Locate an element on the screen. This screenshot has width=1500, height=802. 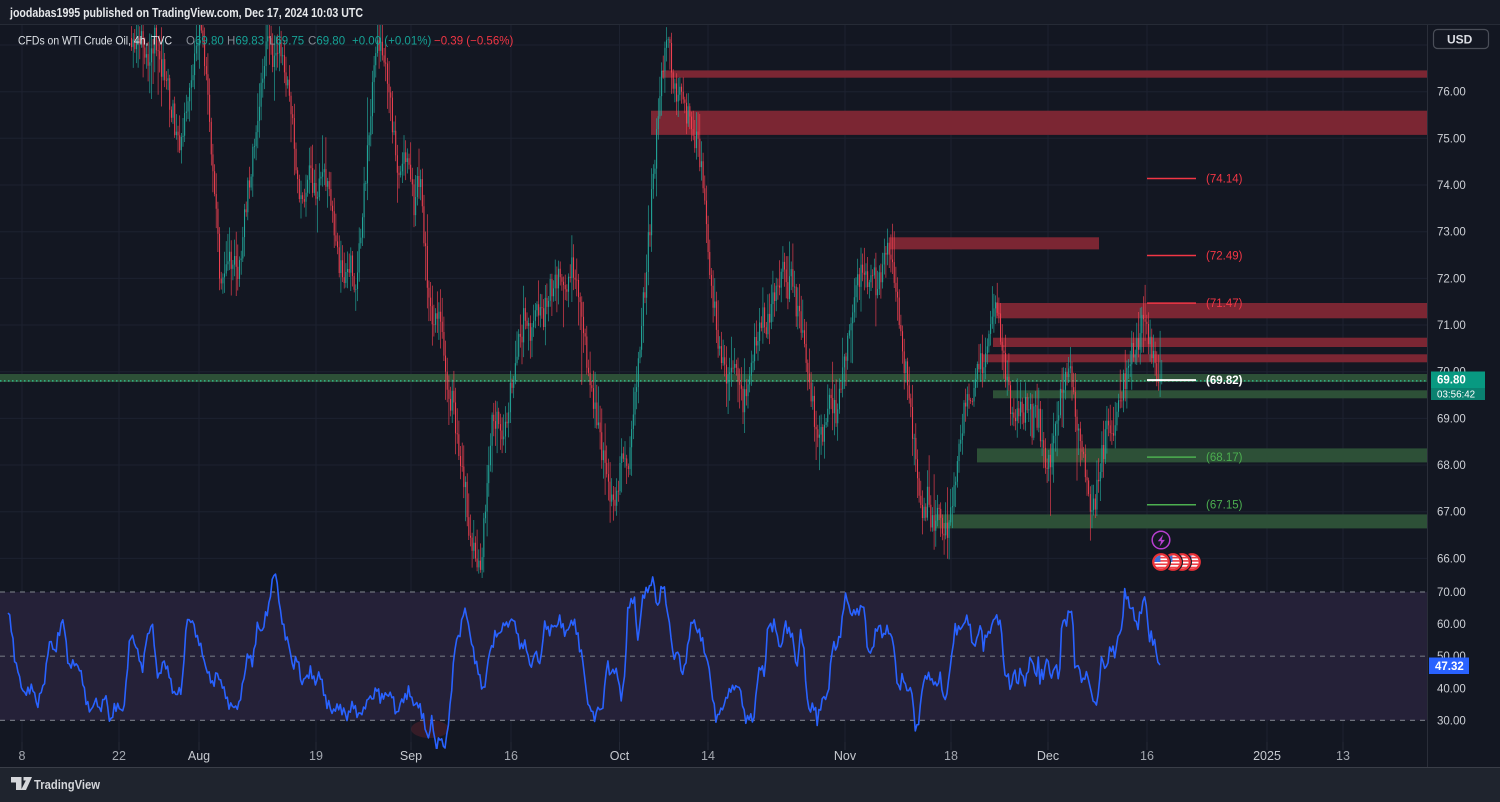
svg-text: (68.17) is located at coordinates (1224, 458).